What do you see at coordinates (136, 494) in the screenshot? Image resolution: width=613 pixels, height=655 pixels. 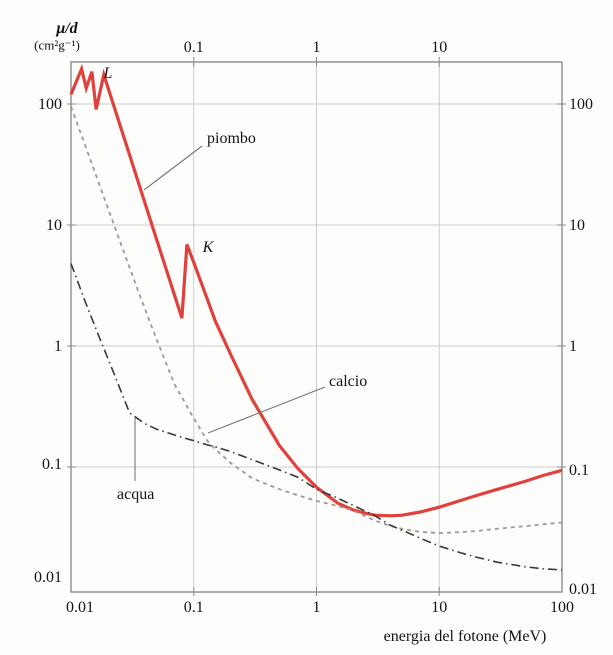 I see `acqua-series-label: acqua` at bounding box center [136, 494].